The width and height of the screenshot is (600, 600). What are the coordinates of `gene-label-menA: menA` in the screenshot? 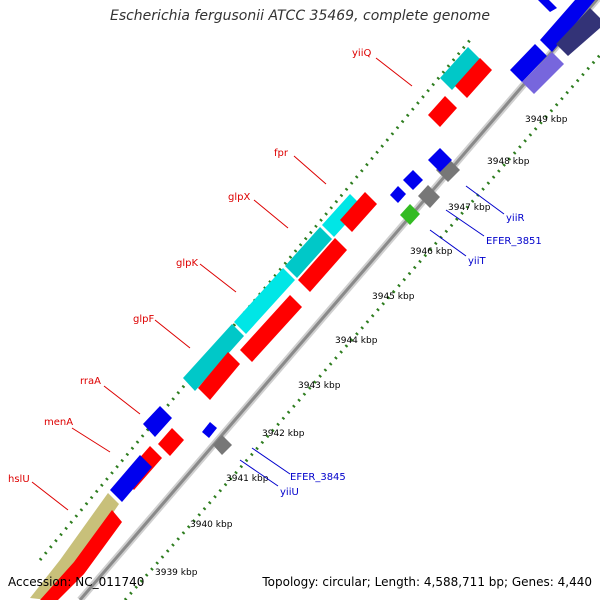 It's located at (58, 422).